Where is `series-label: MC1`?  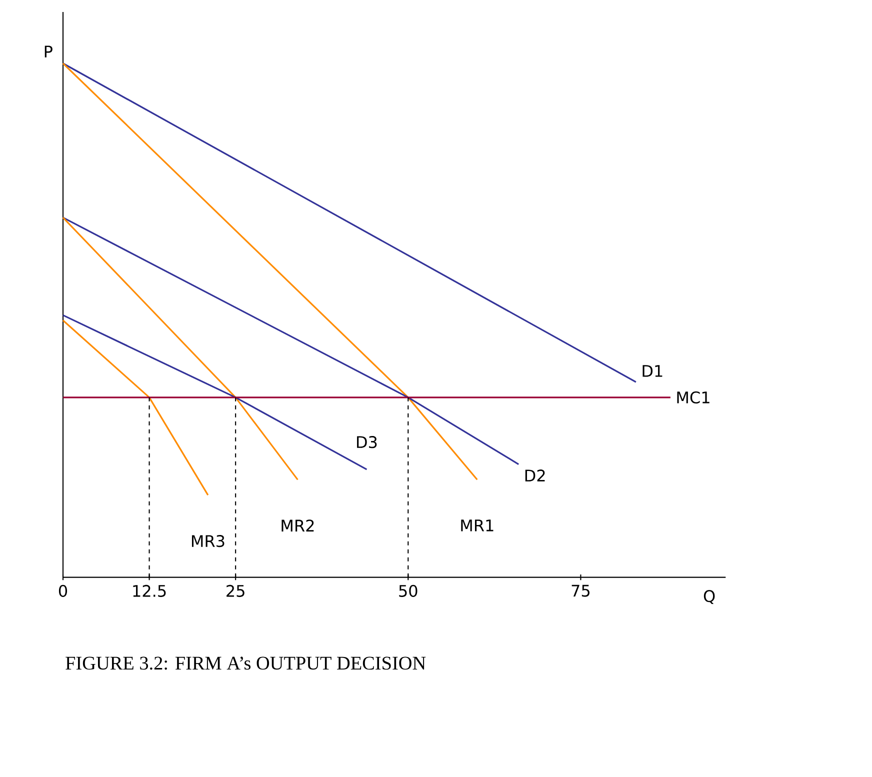 series-label: MC1 is located at coordinates (693, 397).